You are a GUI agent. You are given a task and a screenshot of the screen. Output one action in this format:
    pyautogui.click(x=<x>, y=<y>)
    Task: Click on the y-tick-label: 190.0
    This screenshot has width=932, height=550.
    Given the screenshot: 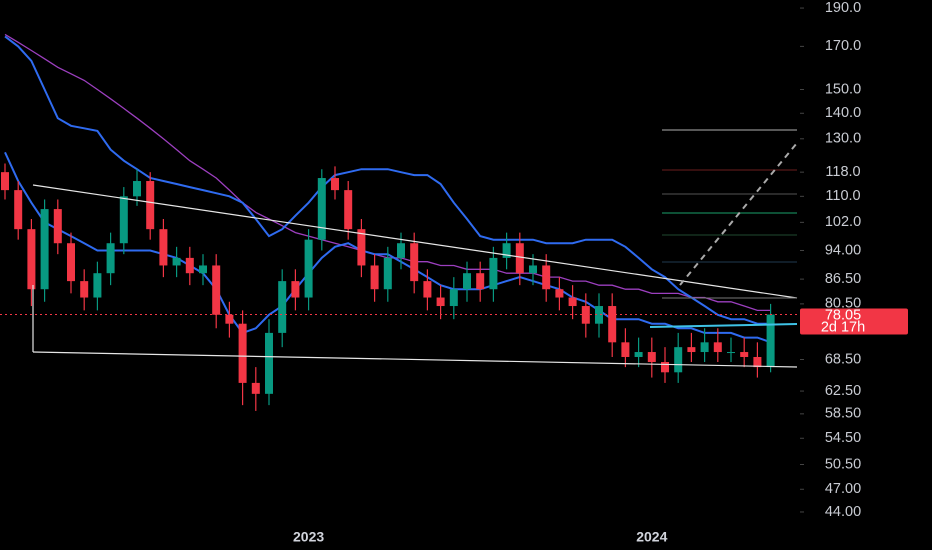 What is the action you would take?
    pyautogui.click(x=843, y=8)
    